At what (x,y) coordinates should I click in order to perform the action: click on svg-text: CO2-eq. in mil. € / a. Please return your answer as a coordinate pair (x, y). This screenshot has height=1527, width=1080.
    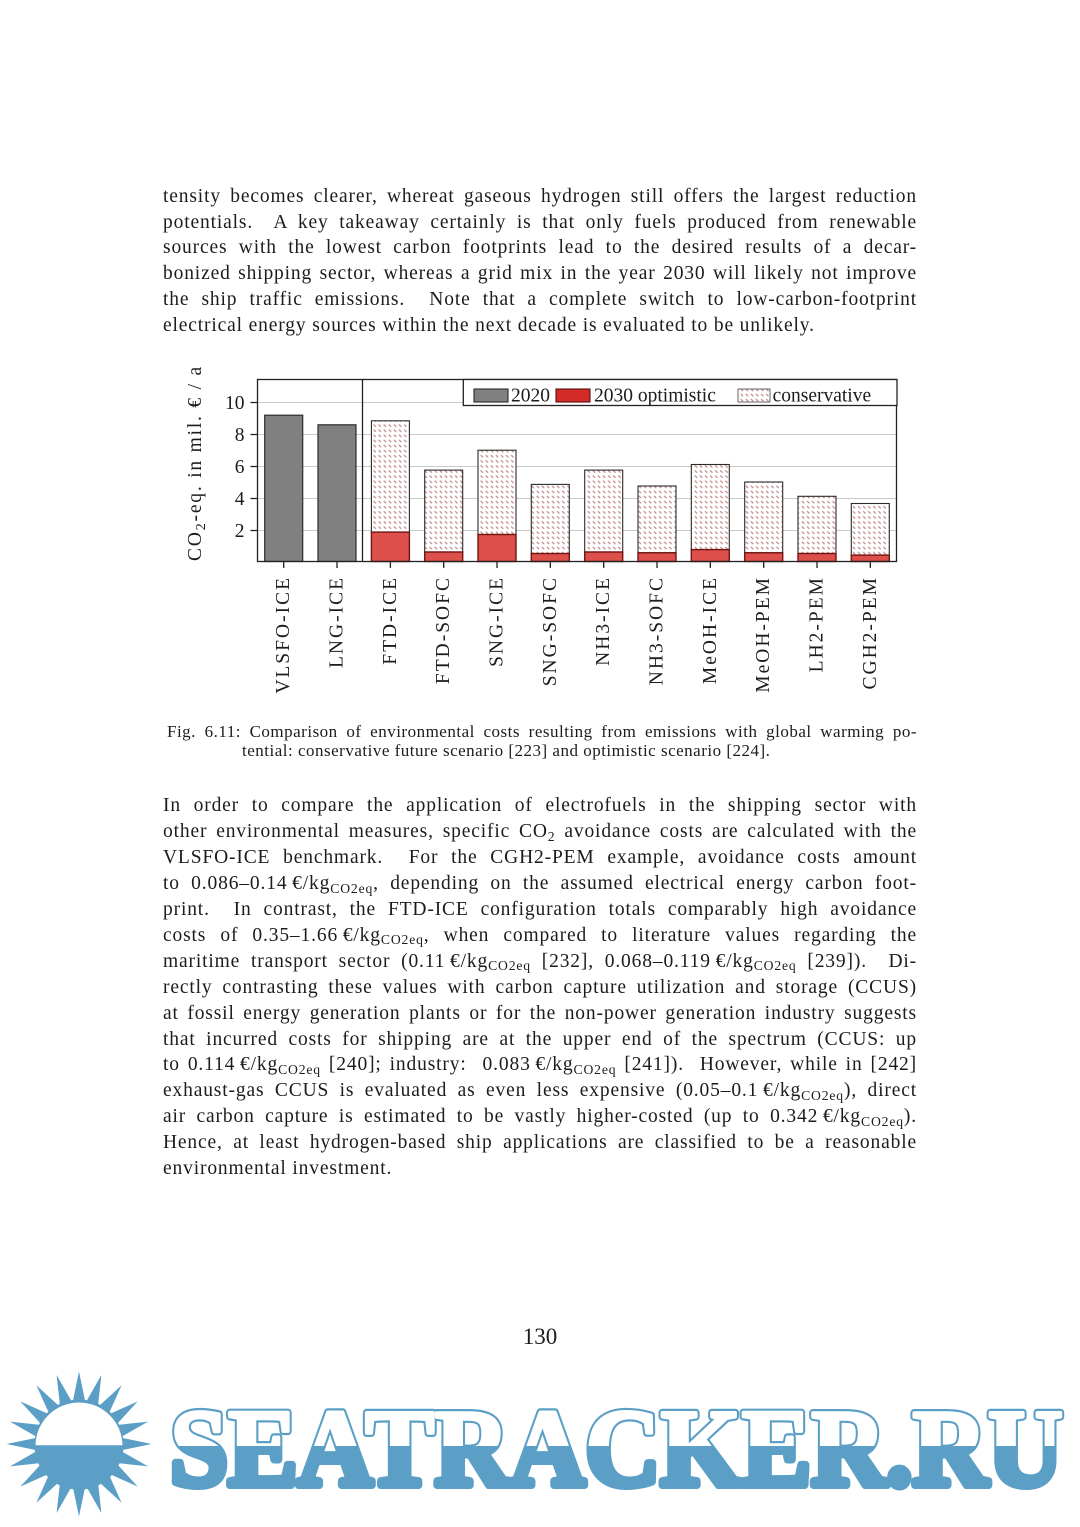
    Looking at the image, I should click on (197, 463).